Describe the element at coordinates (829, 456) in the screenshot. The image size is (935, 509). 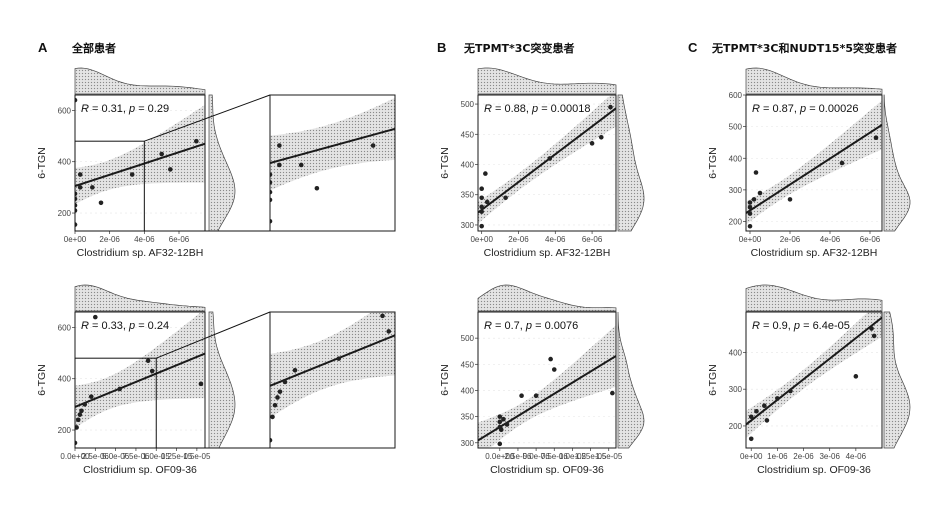
I see `x-tick-label: 3e-06` at that location.